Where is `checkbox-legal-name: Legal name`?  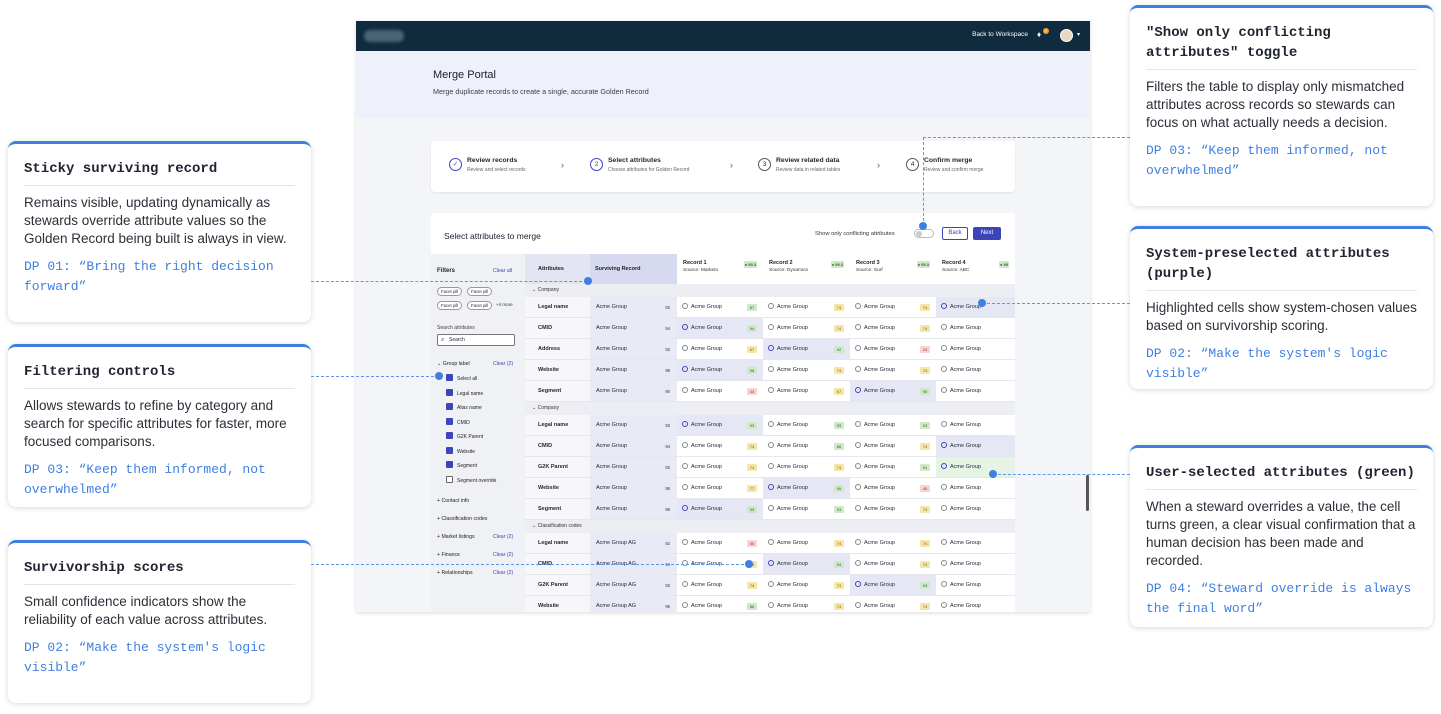 checkbox-legal-name: Legal name is located at coordinates (464, 393).